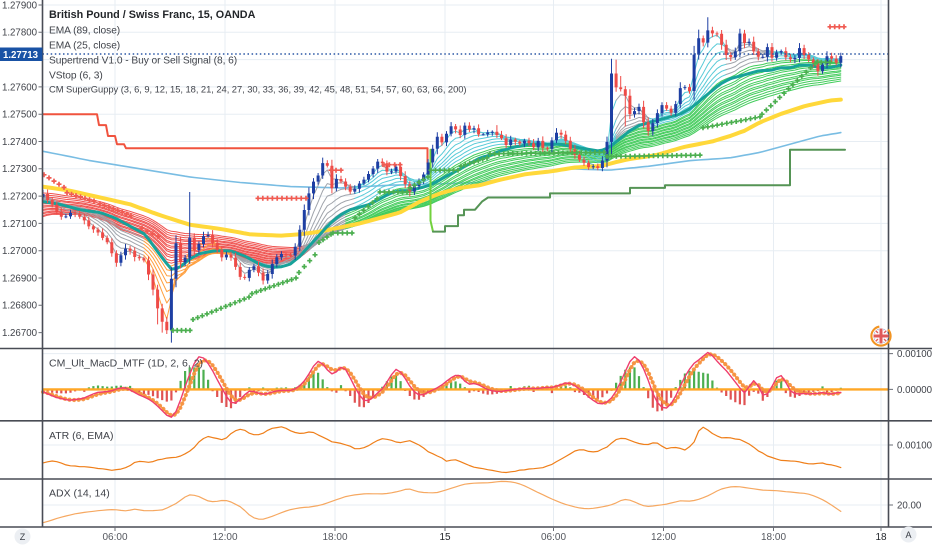  What do you see at coordinates (881, 537) in the screenshot?
I see `svg-text: 18` at bounding box center [881, 537].